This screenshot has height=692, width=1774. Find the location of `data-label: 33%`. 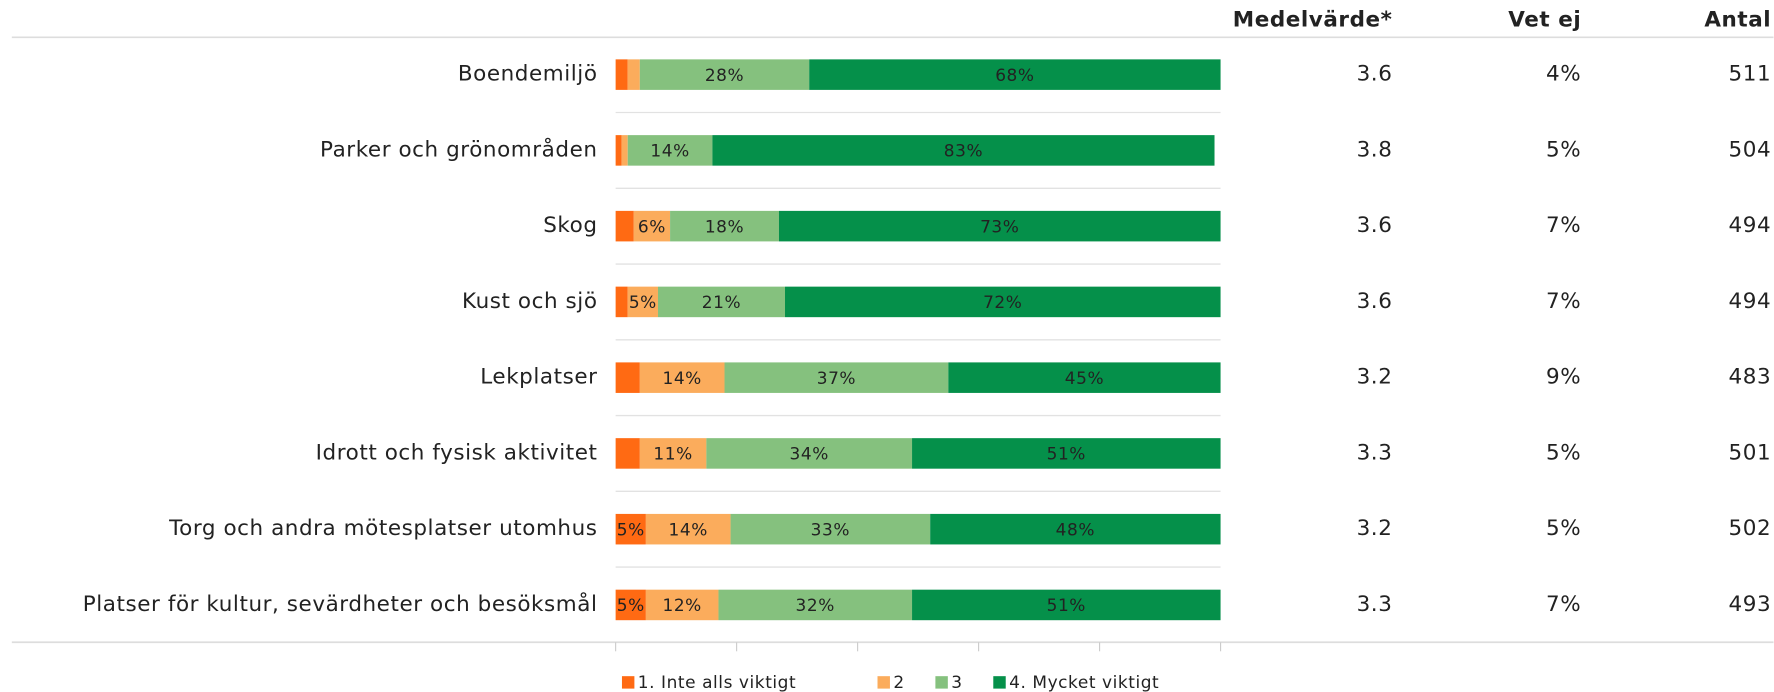

data-label: 33% is located at coordinates (830, 529).